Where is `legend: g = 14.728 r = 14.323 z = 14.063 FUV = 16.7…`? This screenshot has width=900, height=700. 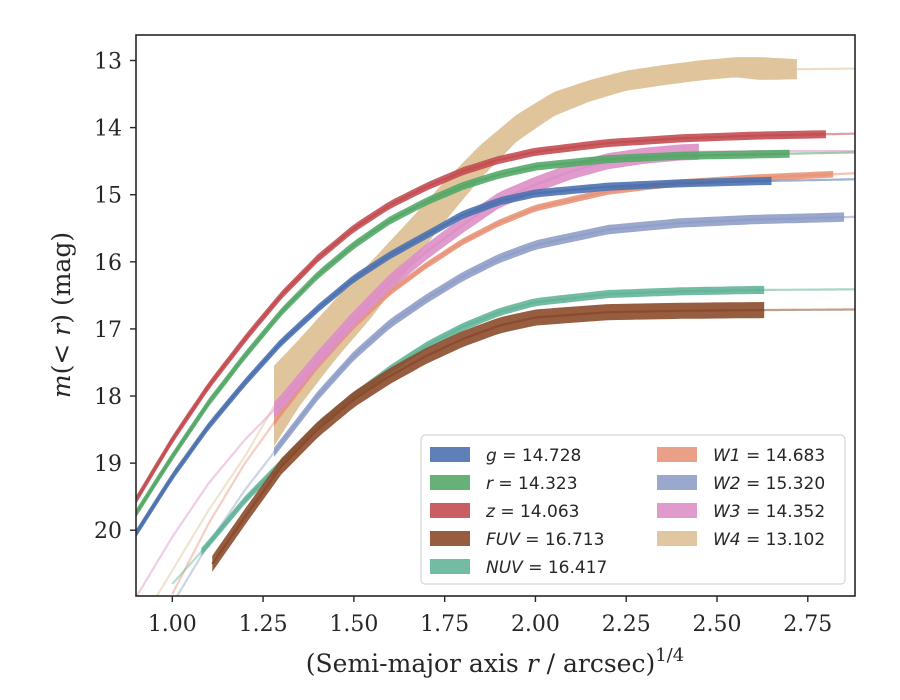
legend: g = 14.728 r = 14.323 z = 14.063 FUV = 16.7… is located at coordinates (633, 509).